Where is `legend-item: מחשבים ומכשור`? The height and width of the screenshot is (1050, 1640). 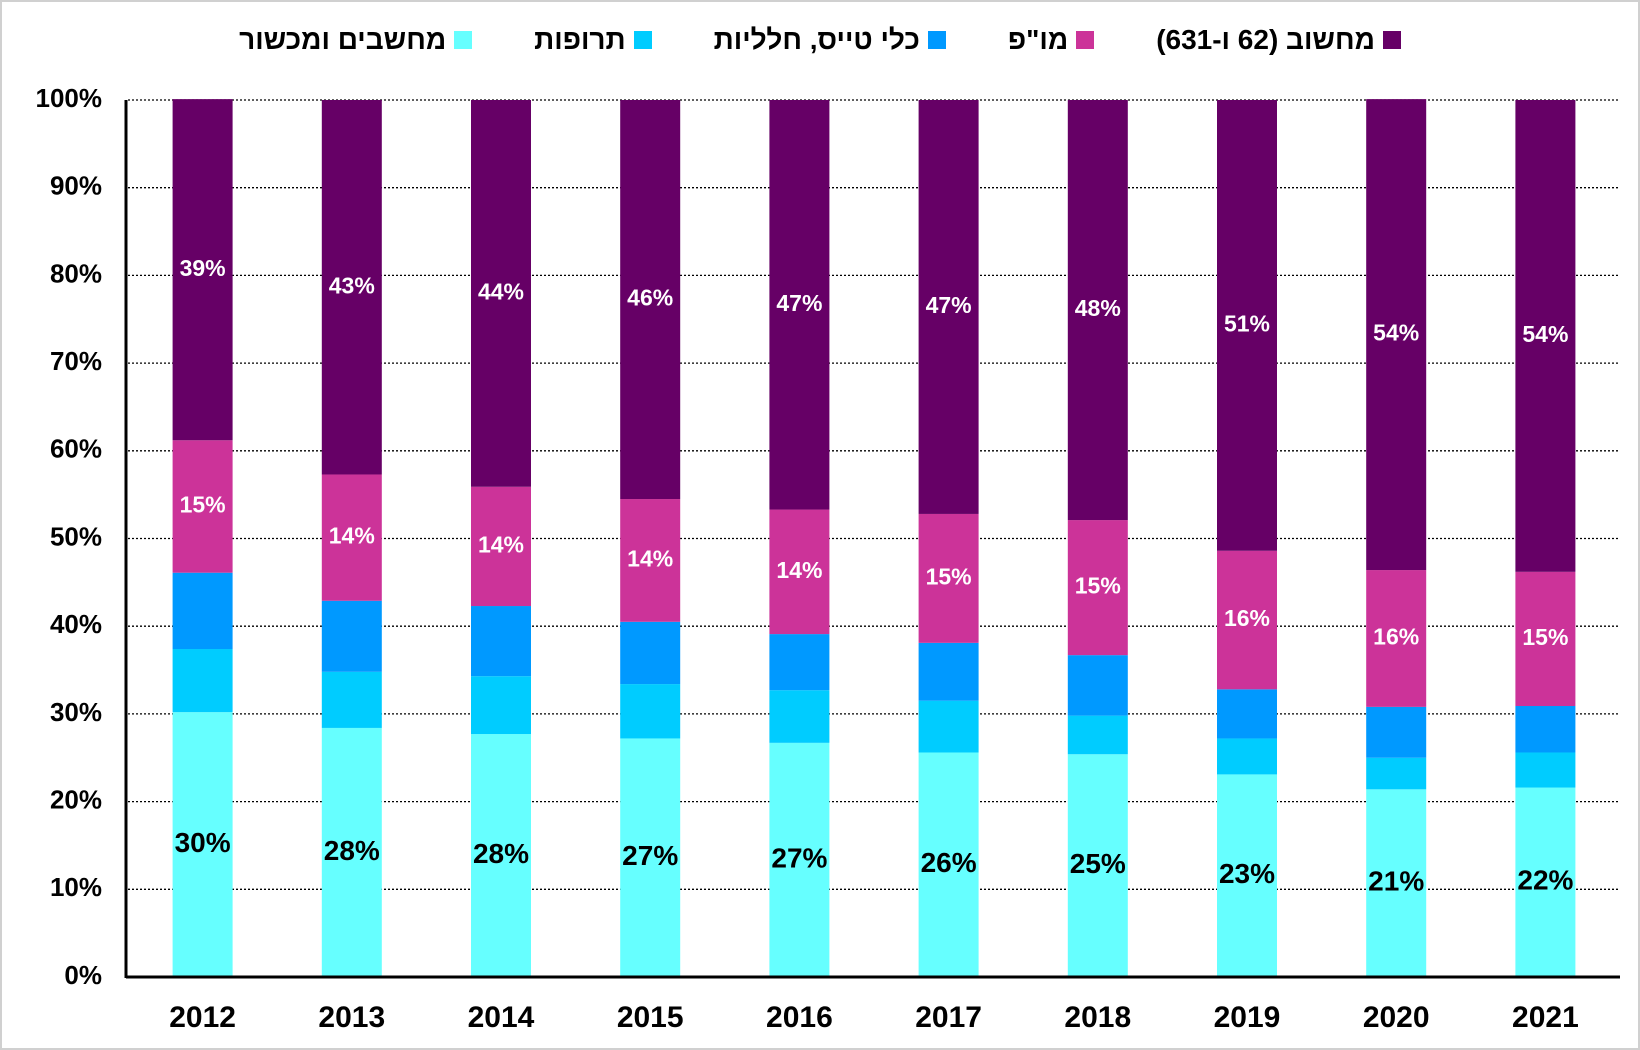 legend-item: מחשבים ומכשור is located at coordinates (356, 40).